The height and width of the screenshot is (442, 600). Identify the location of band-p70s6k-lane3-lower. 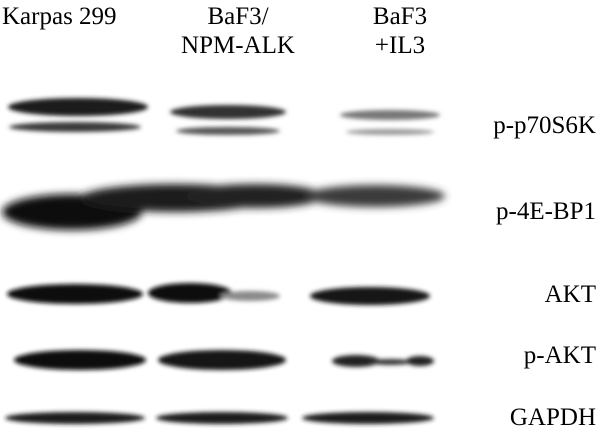
(390, 132).